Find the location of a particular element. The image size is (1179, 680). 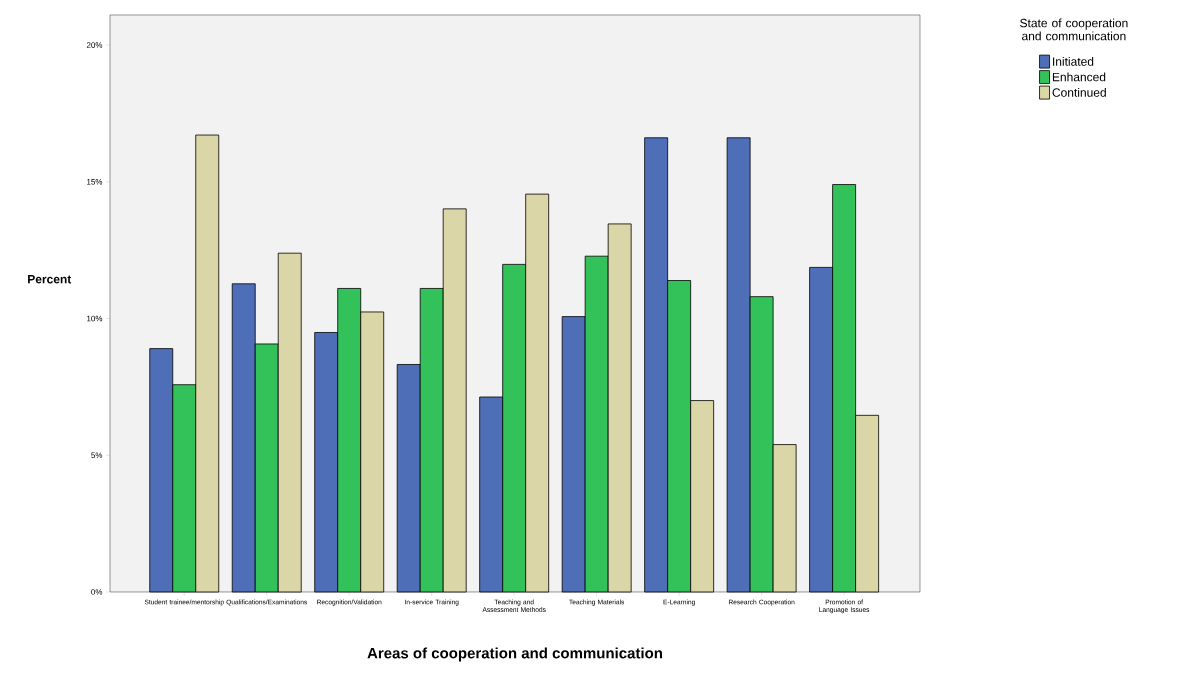

legend-label: Initiated is located at coordinates (1073, 61).